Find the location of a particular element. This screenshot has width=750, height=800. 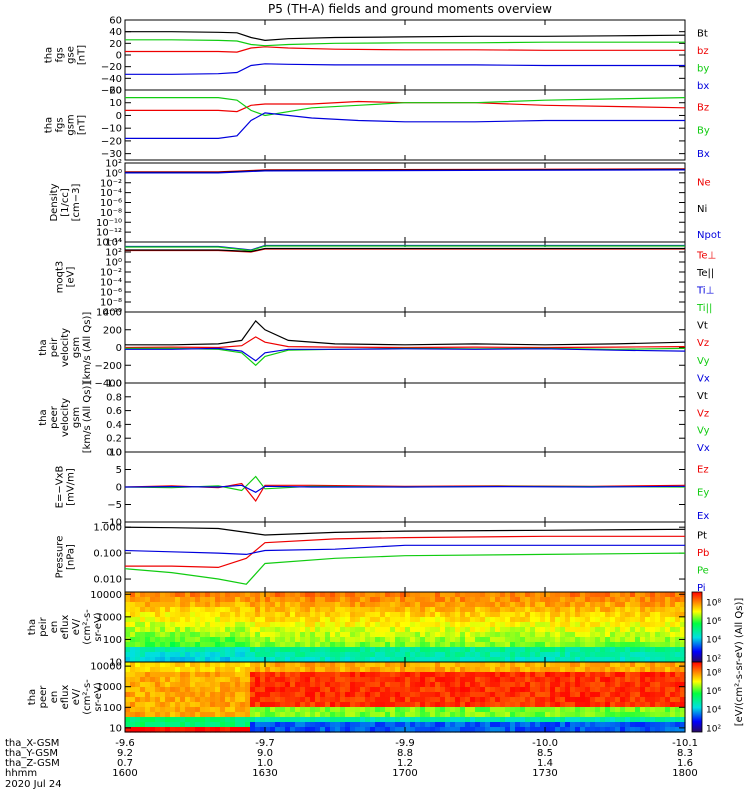

legend-entry: Ni is located at coordinates (702, 209).